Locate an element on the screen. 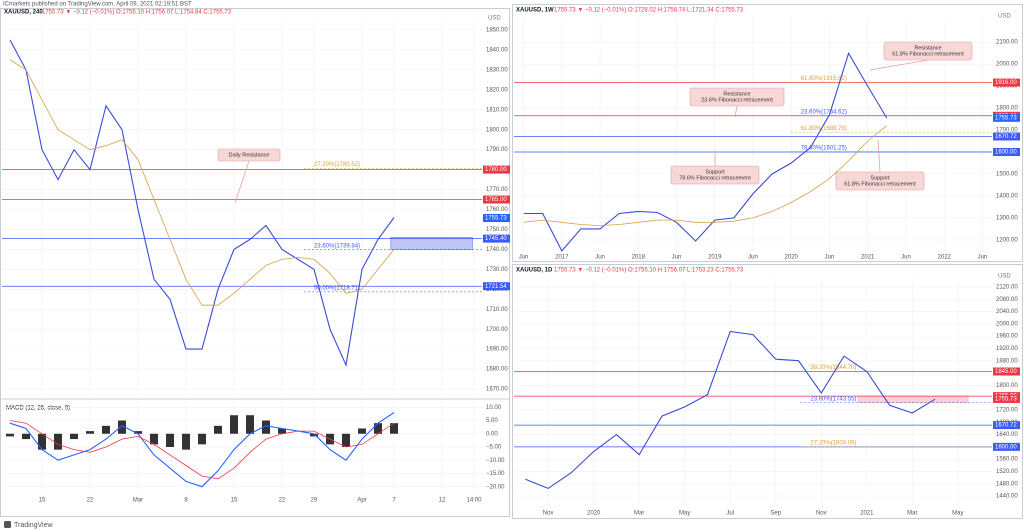  level-tag-label: 1600.00 is located at coordinates (1006, 447).